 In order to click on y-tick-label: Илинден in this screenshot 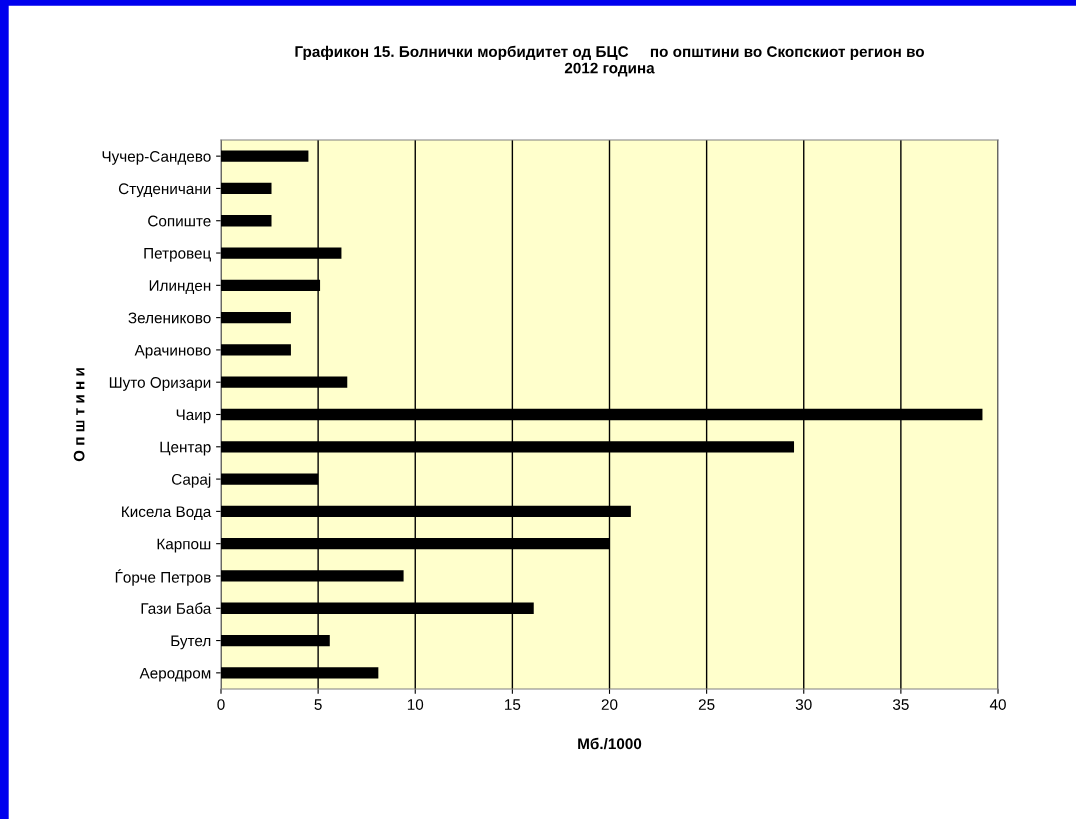, I will do `click(180, 287)`.